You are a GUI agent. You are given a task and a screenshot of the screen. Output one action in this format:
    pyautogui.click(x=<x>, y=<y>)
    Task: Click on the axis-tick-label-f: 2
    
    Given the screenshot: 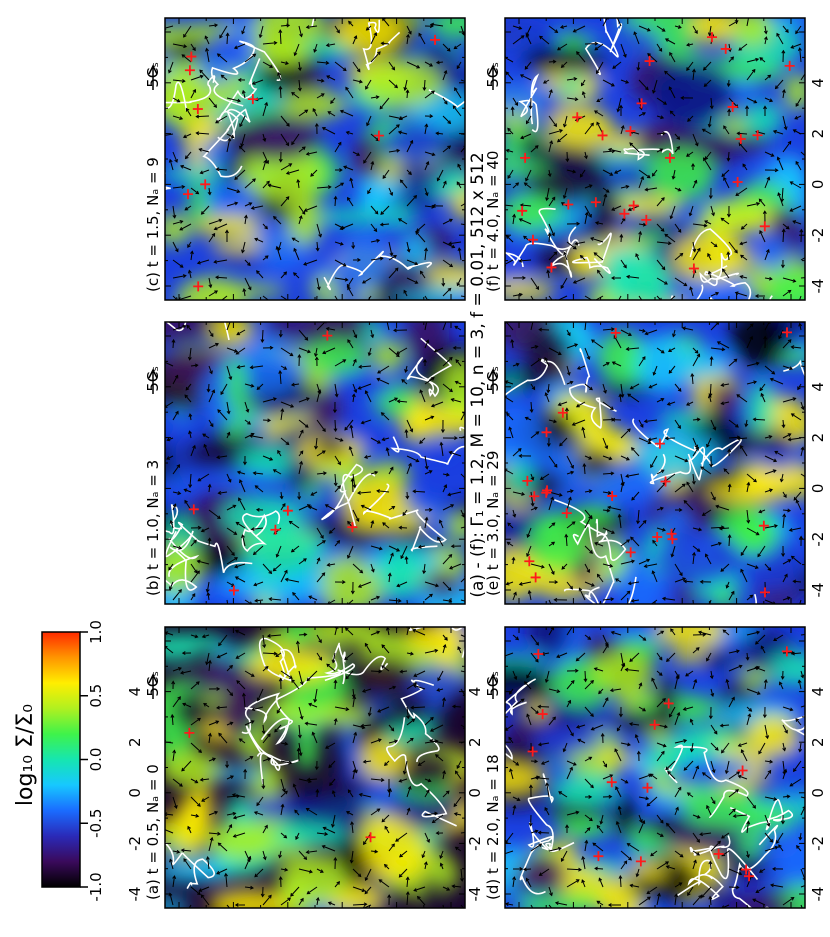 What is the action you would take?
    pyautogui.click(x=818, y=134)
    